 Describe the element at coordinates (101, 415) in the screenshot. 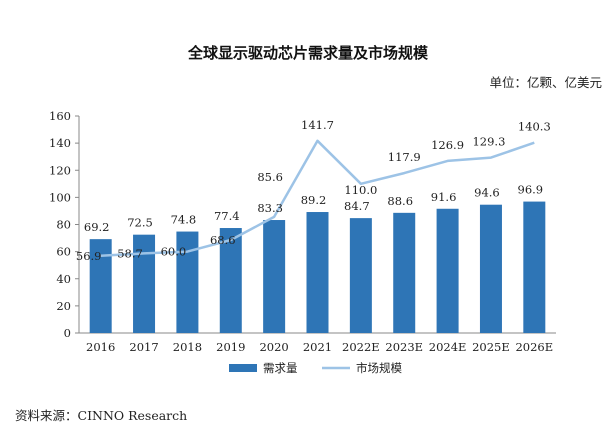

I see `source-note: 资料来源：CINNO Research` at that location.